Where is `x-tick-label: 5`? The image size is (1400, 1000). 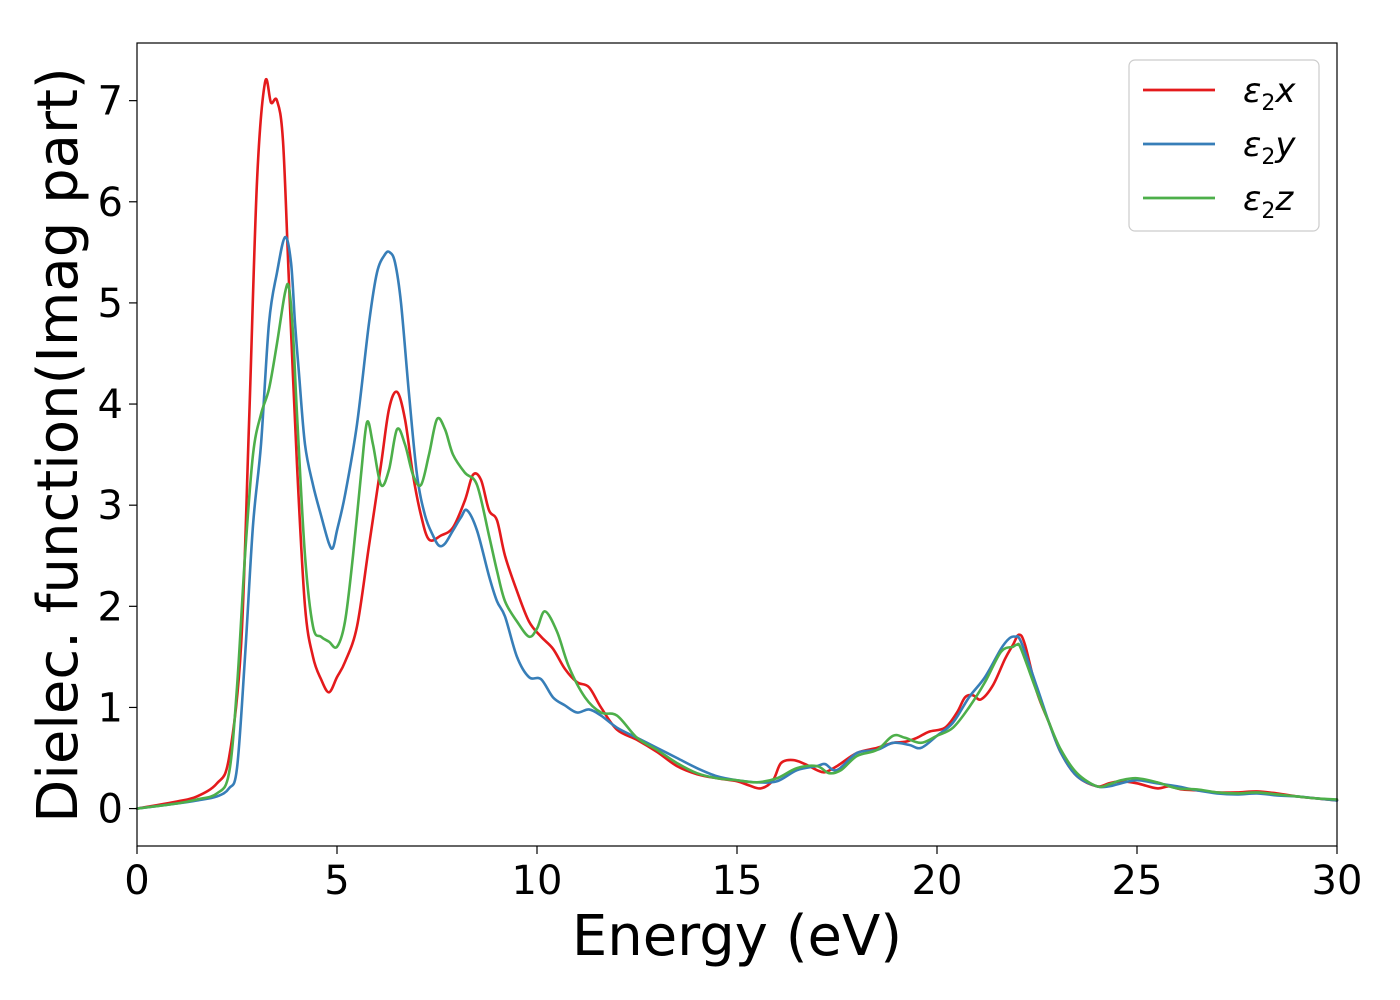
x-tick-label: 5 is located at coordinates (336, 881).